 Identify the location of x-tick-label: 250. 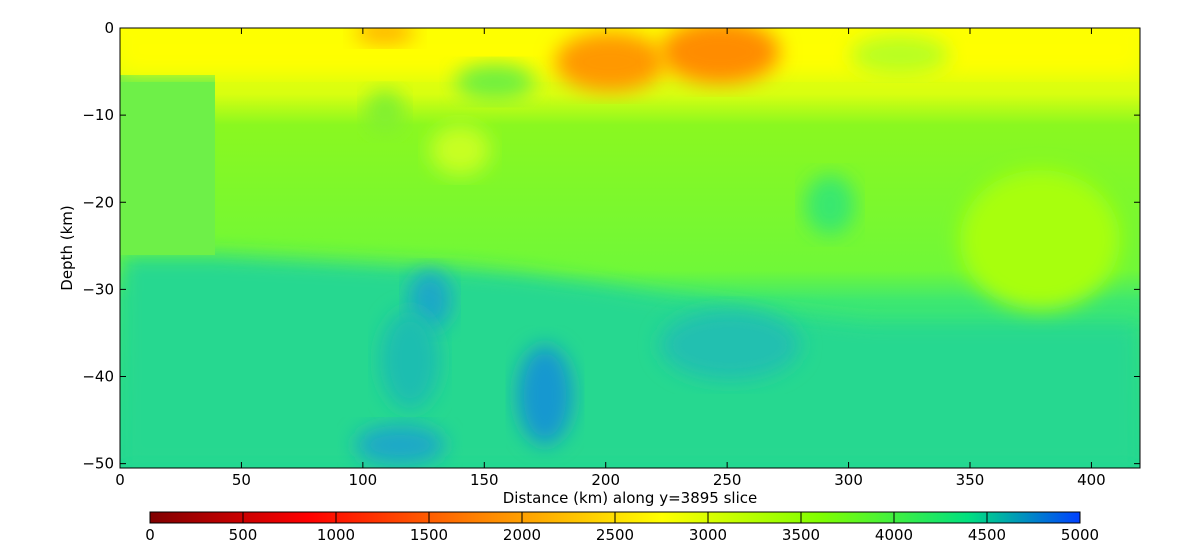
(727, 480).